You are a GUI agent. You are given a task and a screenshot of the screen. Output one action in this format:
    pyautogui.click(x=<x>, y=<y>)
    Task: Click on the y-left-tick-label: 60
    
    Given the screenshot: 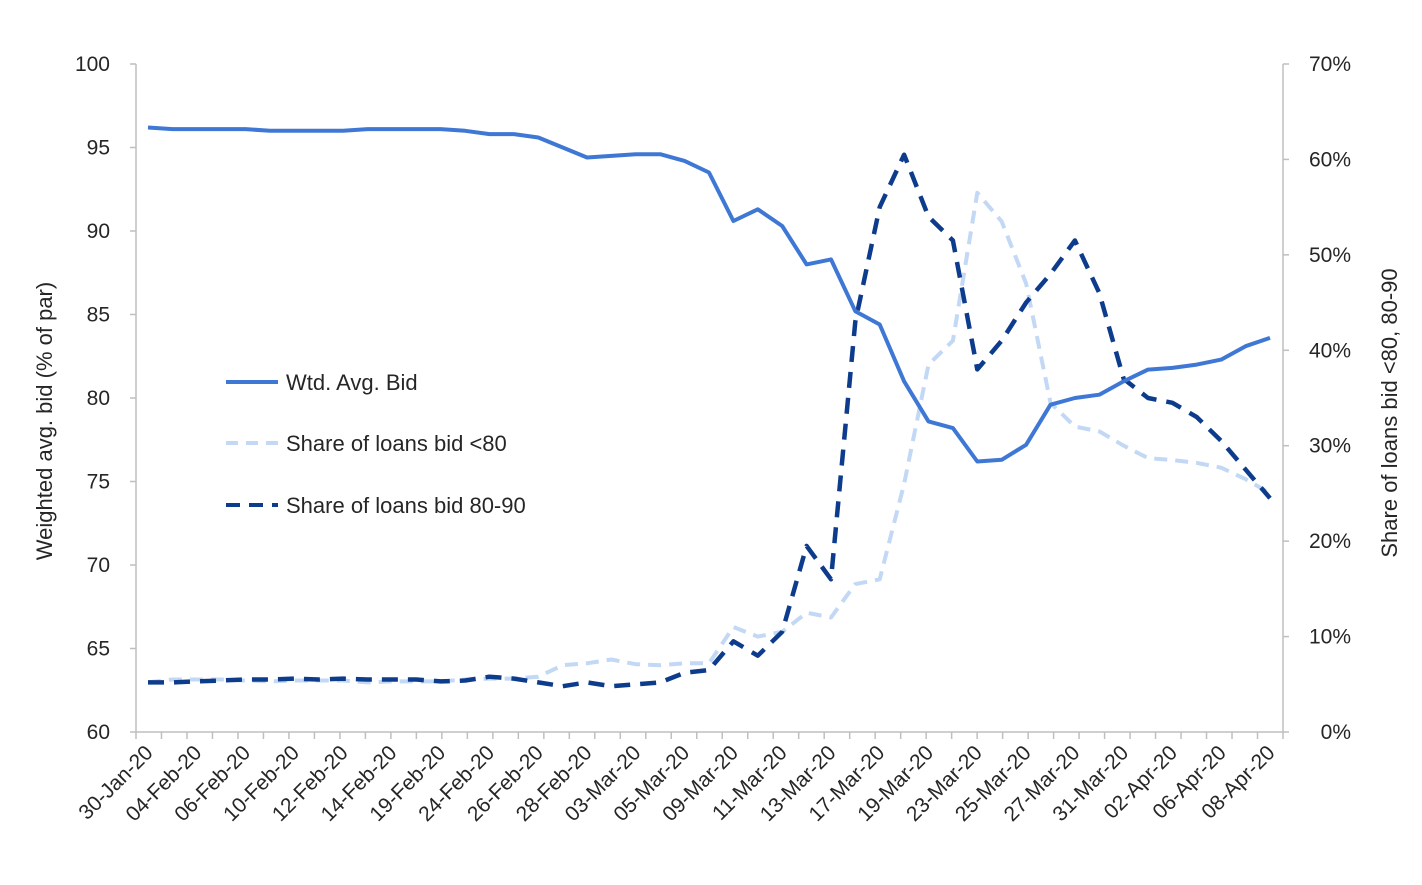 What is the action you would take?
    pyautogui.click(x=98, y=732)
    